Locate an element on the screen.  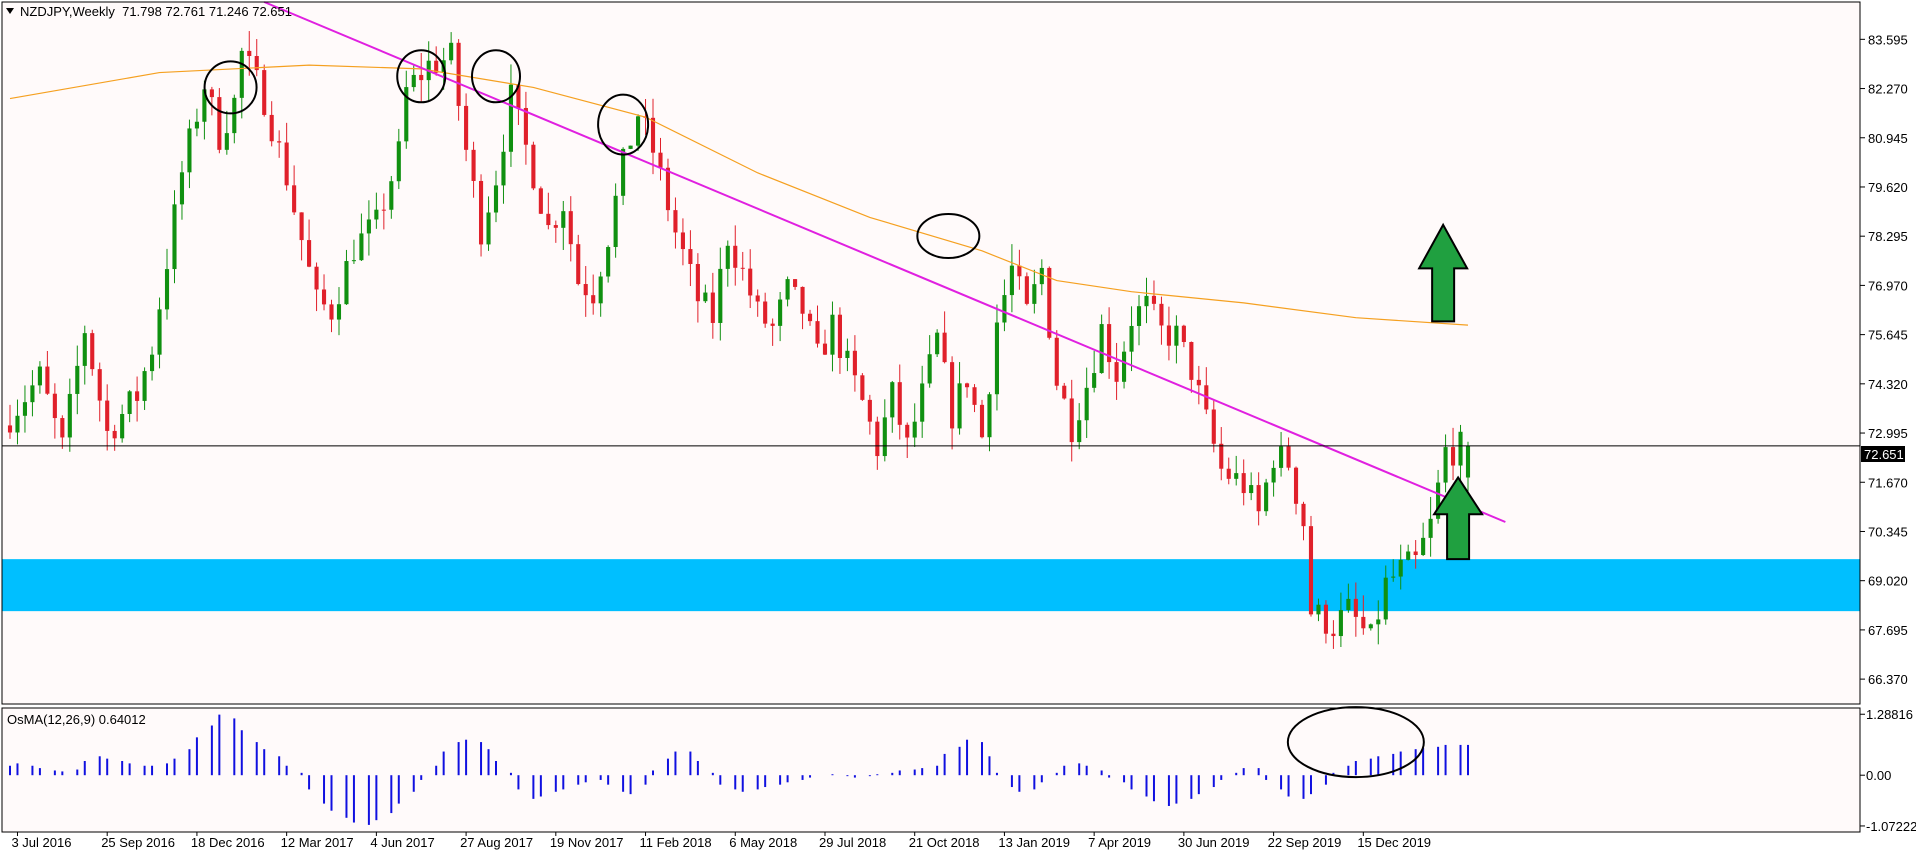
price-tick-label: 66.370 is located at coordinates (1888, 679).